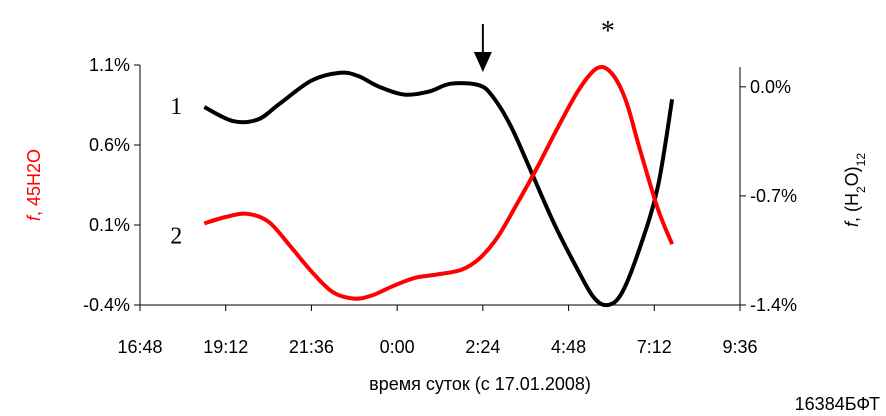 The width and height of the screenshot is (886, 416). I want to click on annotation-asterisk: *, so click(608, 31).